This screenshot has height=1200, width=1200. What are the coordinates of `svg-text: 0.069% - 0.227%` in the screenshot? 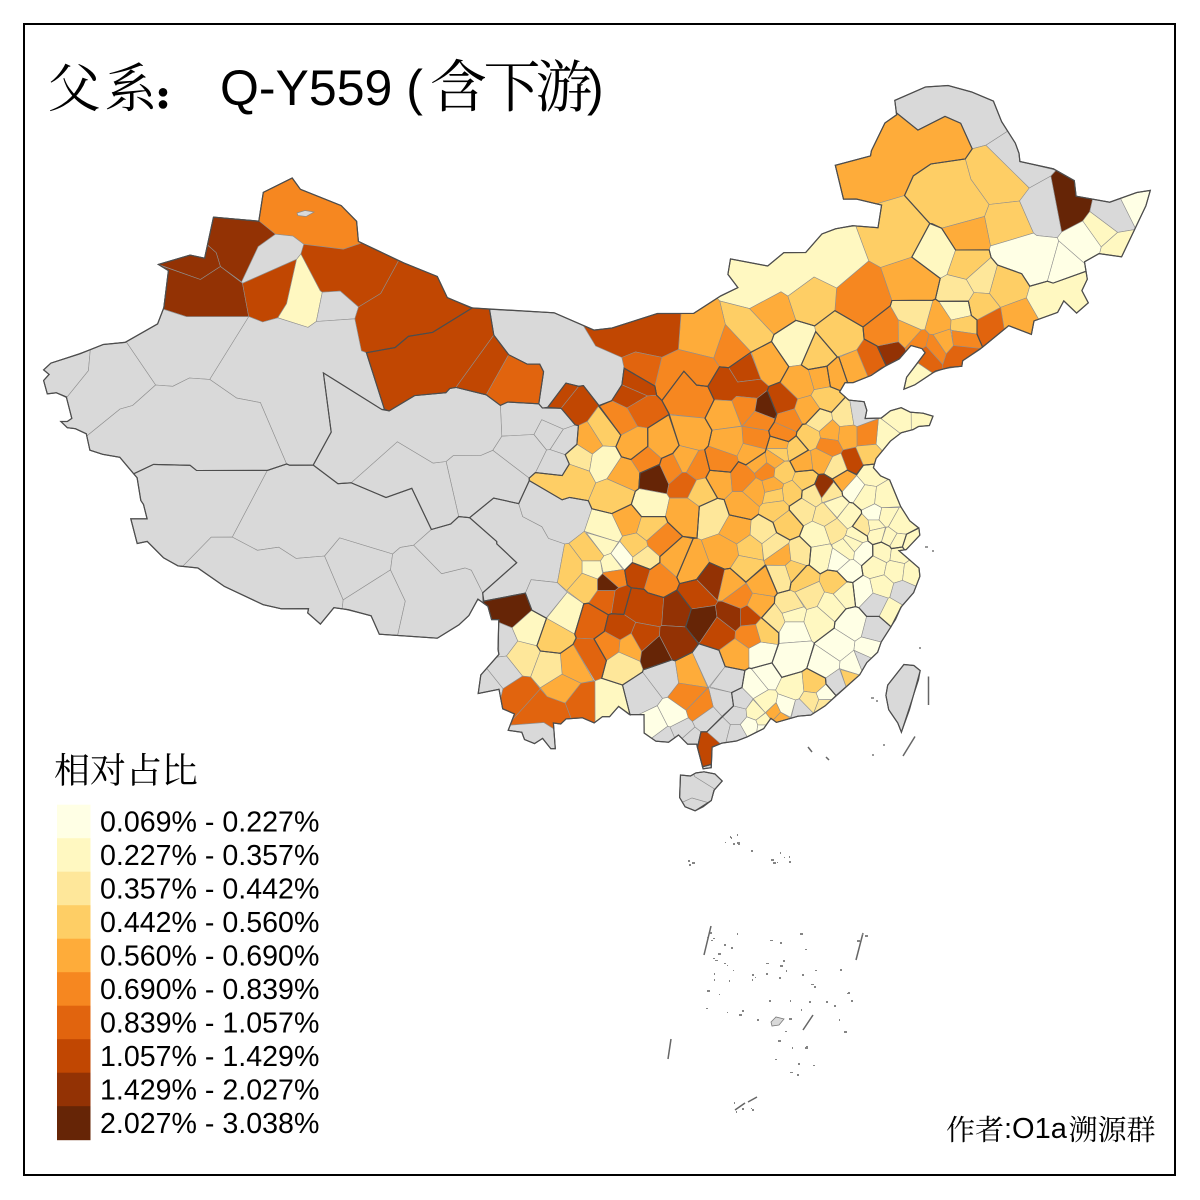 It's located at (209, 823).